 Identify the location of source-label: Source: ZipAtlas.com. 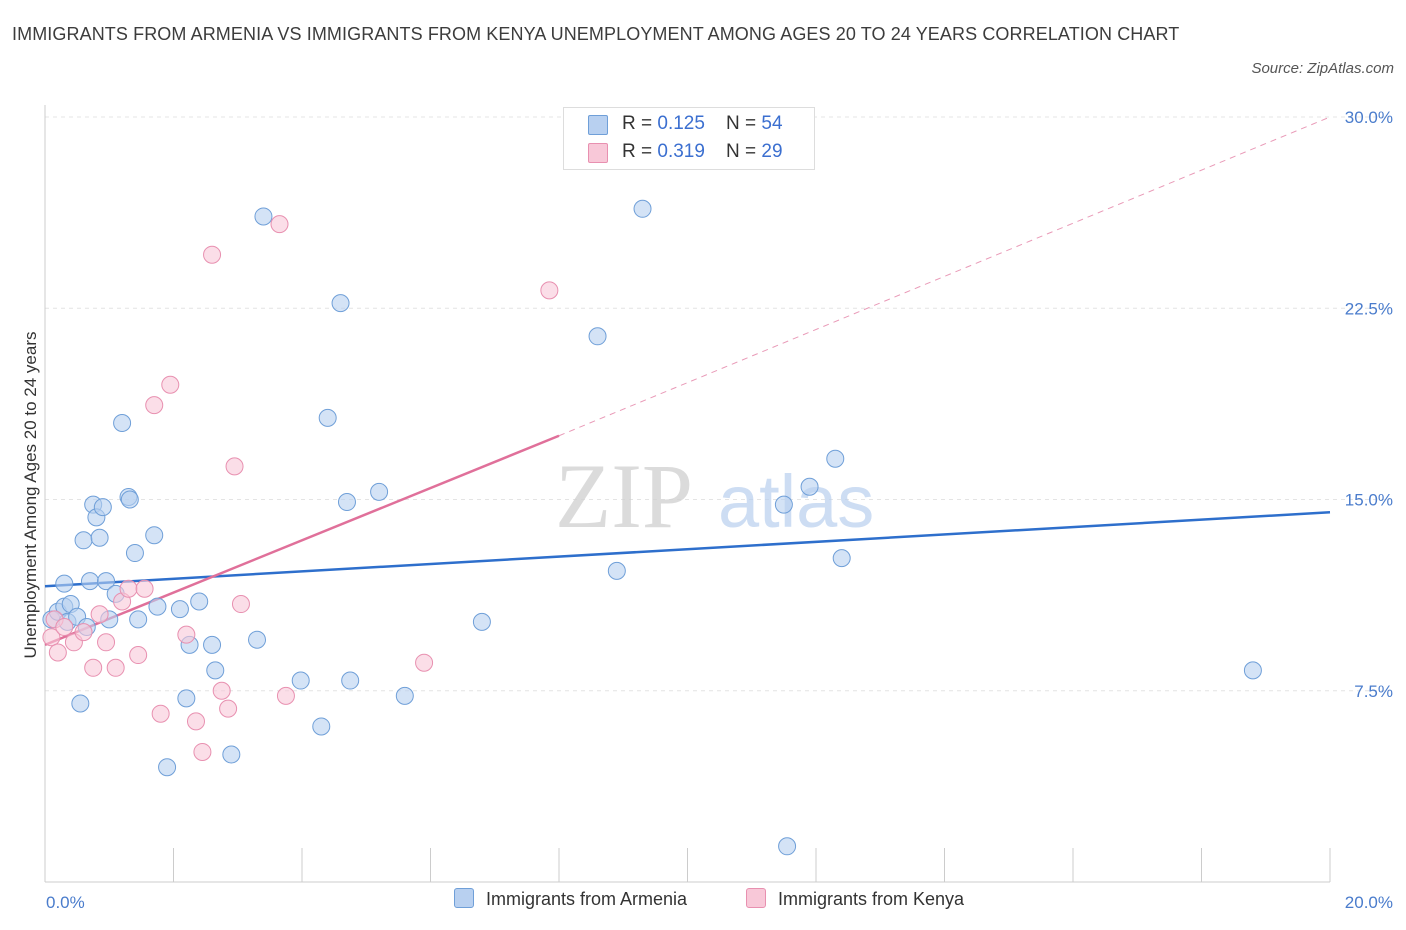
(1322, 68).